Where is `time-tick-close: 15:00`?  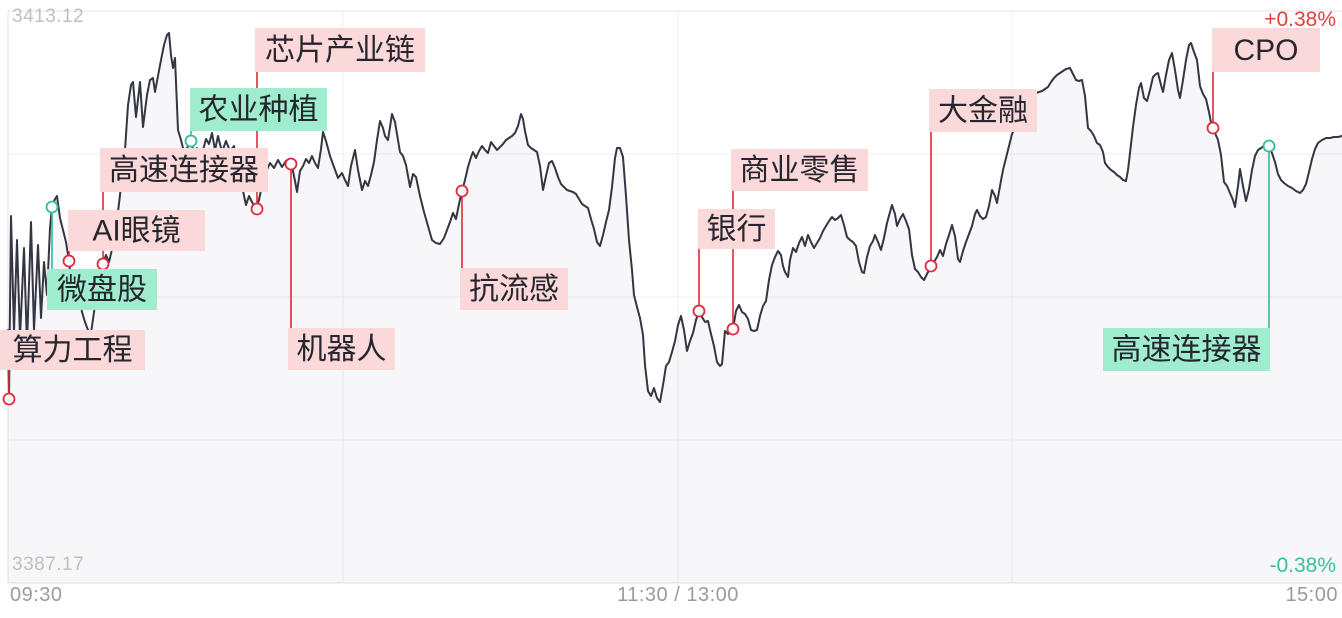 time-tick-close: 15:00 is located at coordinates (1311, 595).